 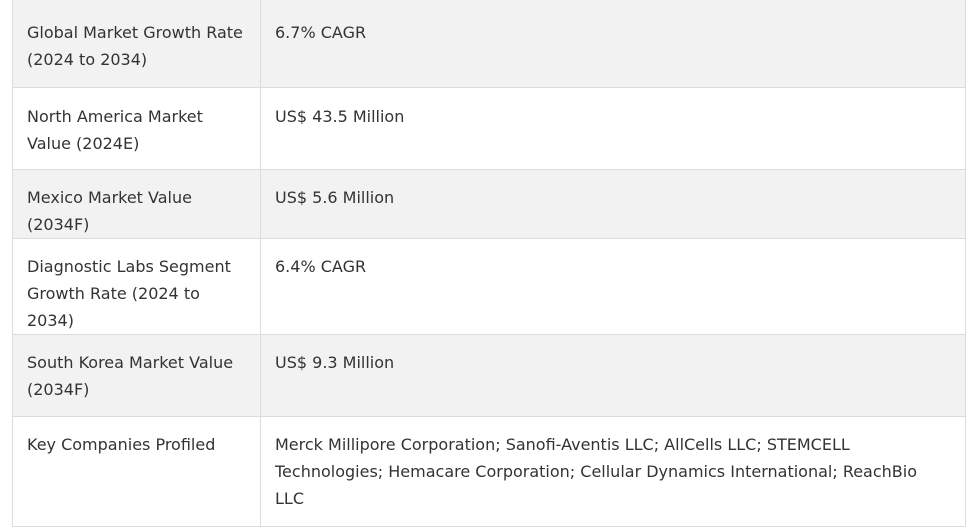 What do you see at coordinates (613, 128) in the screenshot?
I see `row-value: US$ 43.5 Million` at bounding box center [613, 128].